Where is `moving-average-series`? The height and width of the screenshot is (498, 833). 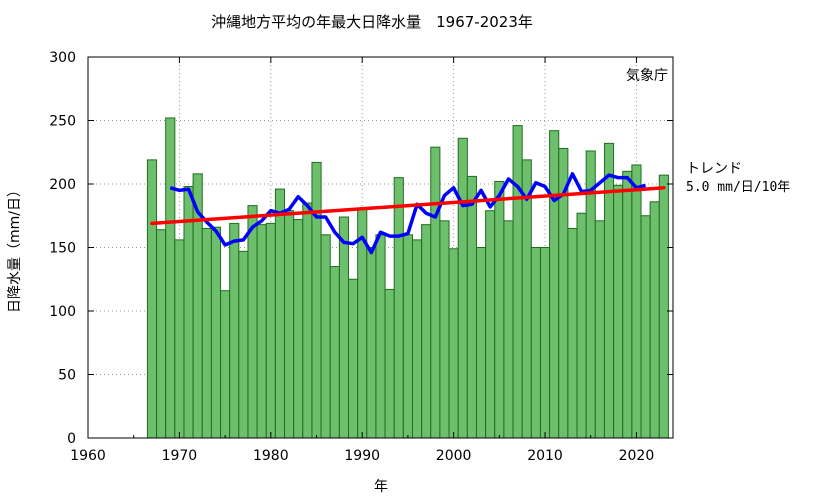
moving-average-series is located at coordinates (408, 213).